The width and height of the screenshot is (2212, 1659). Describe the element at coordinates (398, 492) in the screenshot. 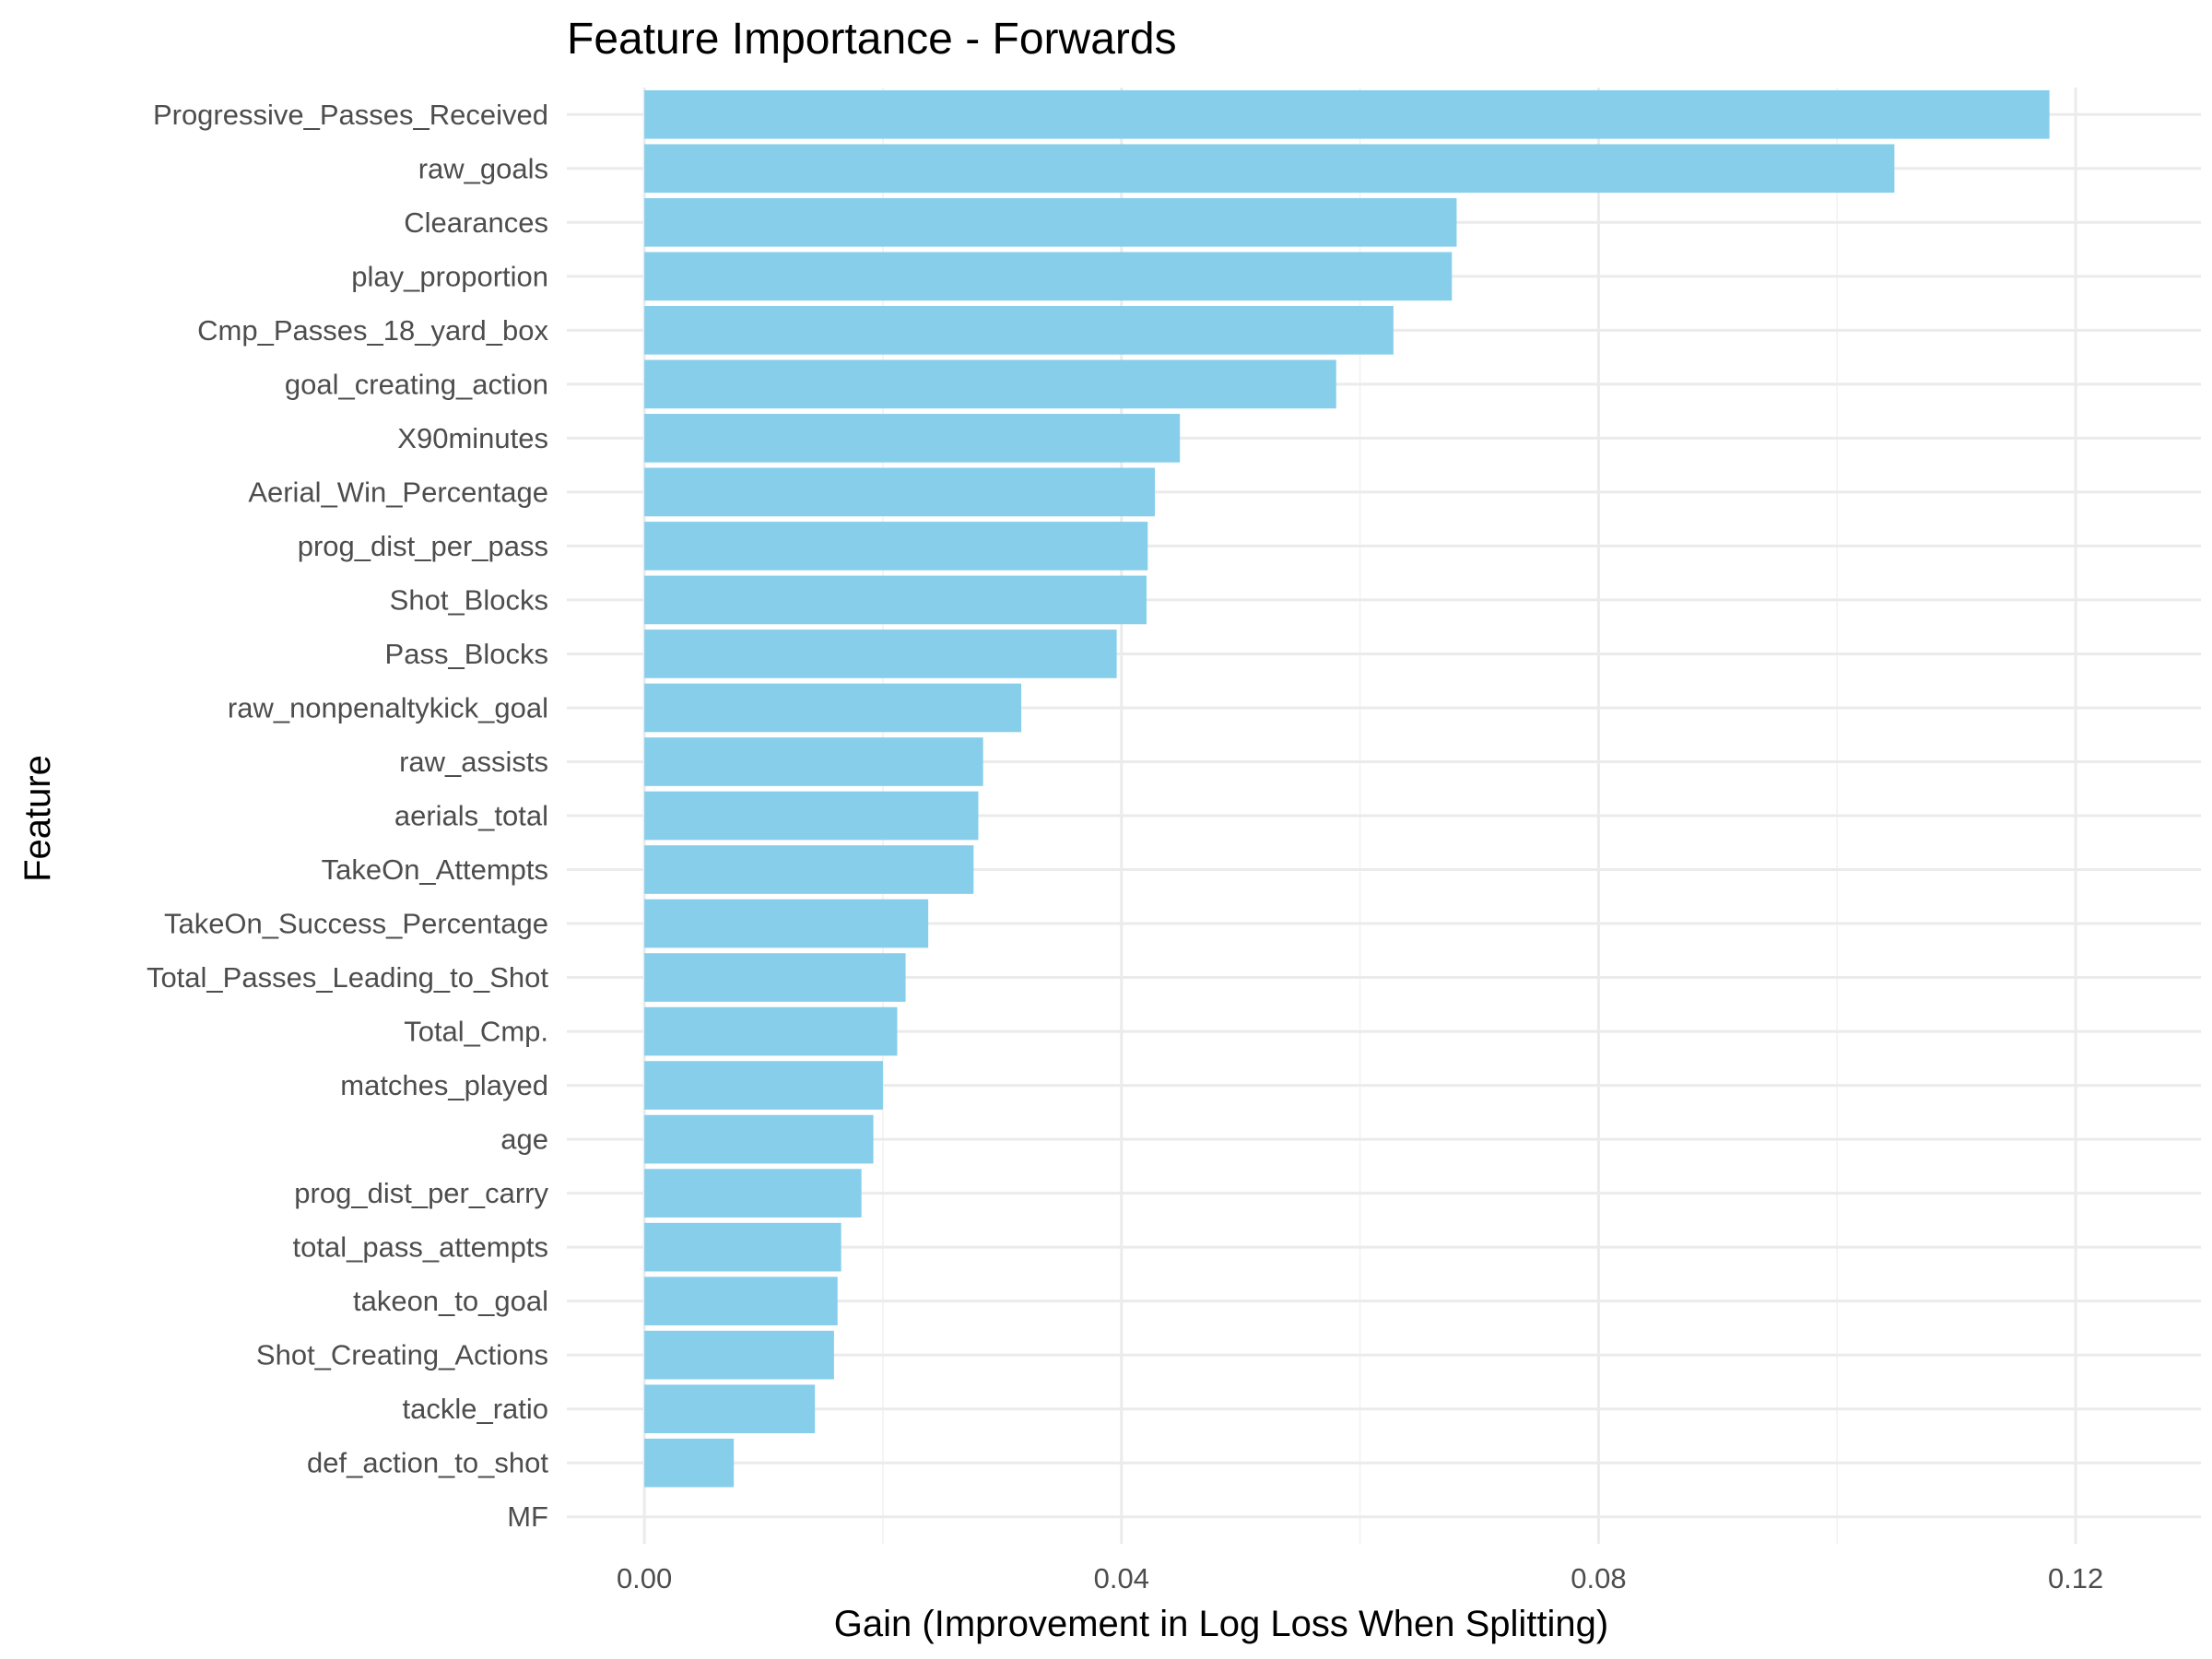

I see `y-tick-label: Aerial_Win_Percentage` at that location.